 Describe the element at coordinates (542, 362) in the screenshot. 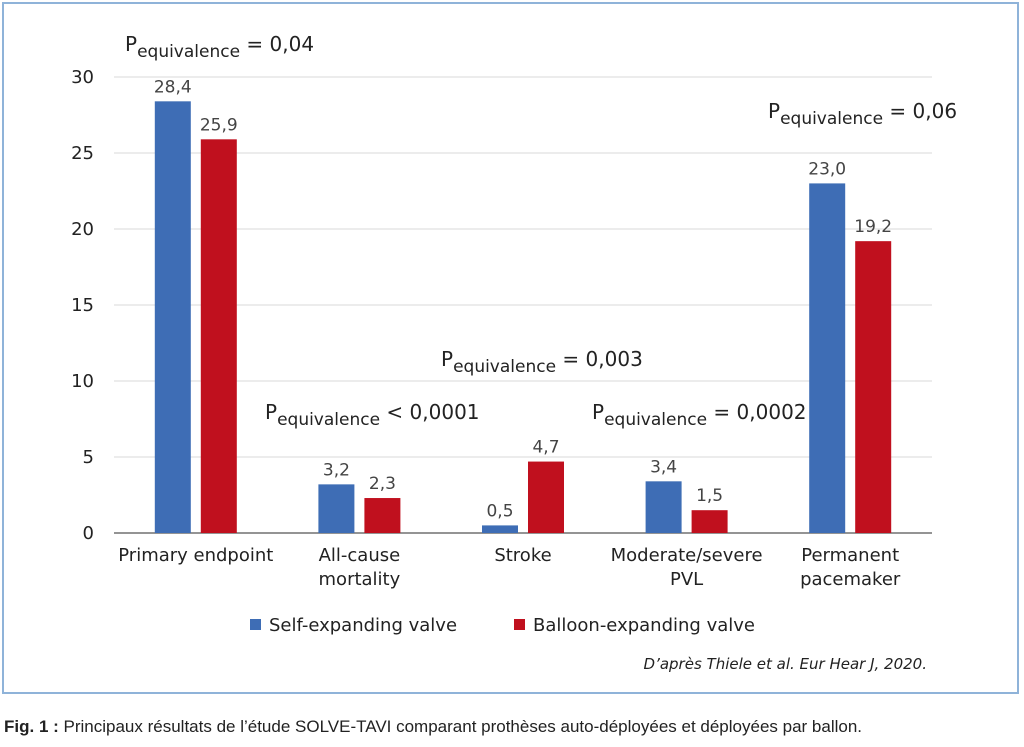

I see `p-annotation-stroke: Pequivalence = 0,003` at that location.